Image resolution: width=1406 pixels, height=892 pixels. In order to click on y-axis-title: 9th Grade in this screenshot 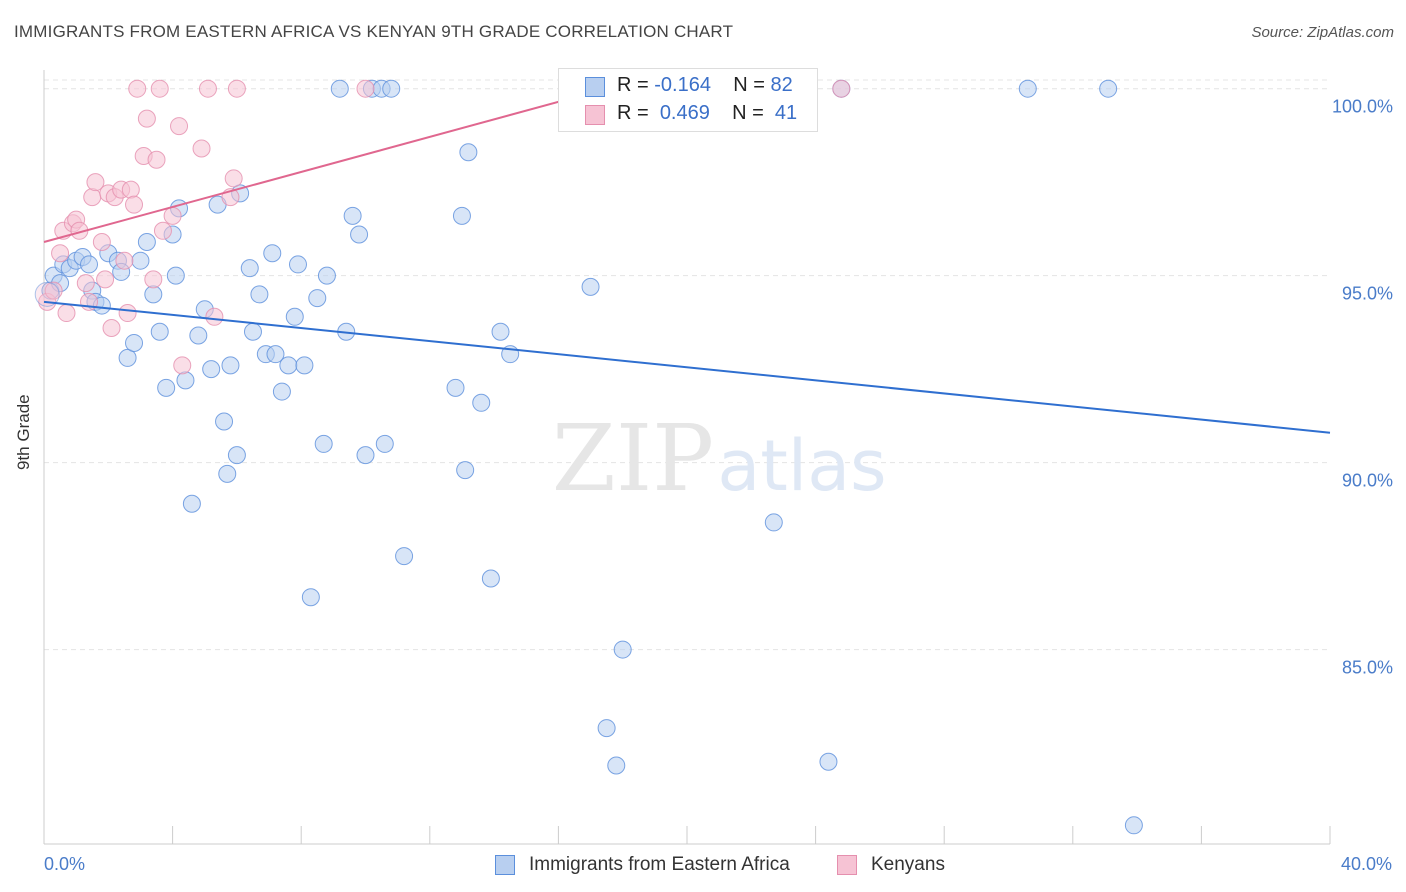, I will do `click(23, 432)`.